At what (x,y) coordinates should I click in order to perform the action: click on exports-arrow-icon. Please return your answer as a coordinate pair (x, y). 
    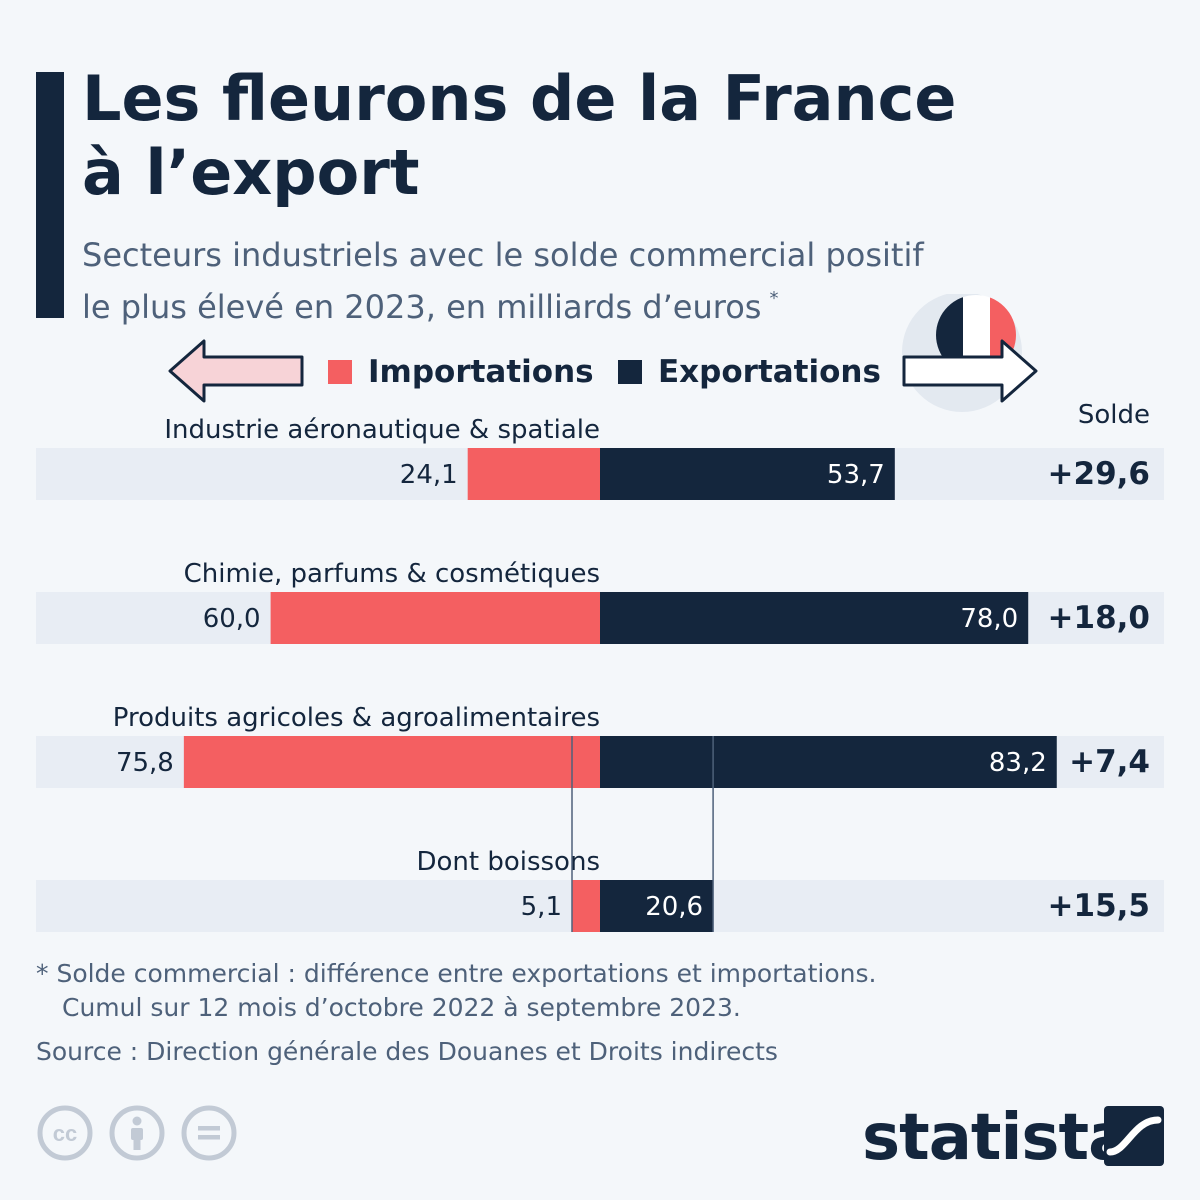
    Looking at the image, I should click on (970, 371).